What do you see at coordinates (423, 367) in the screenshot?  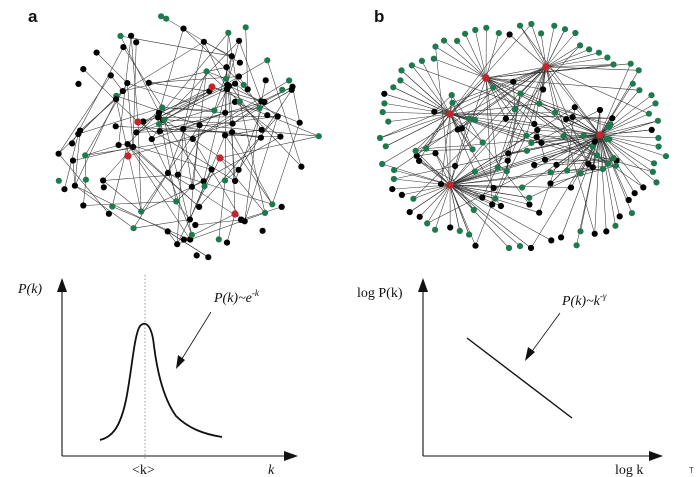 I see `plot-b-y-axis` at bounding box center [423, 367].